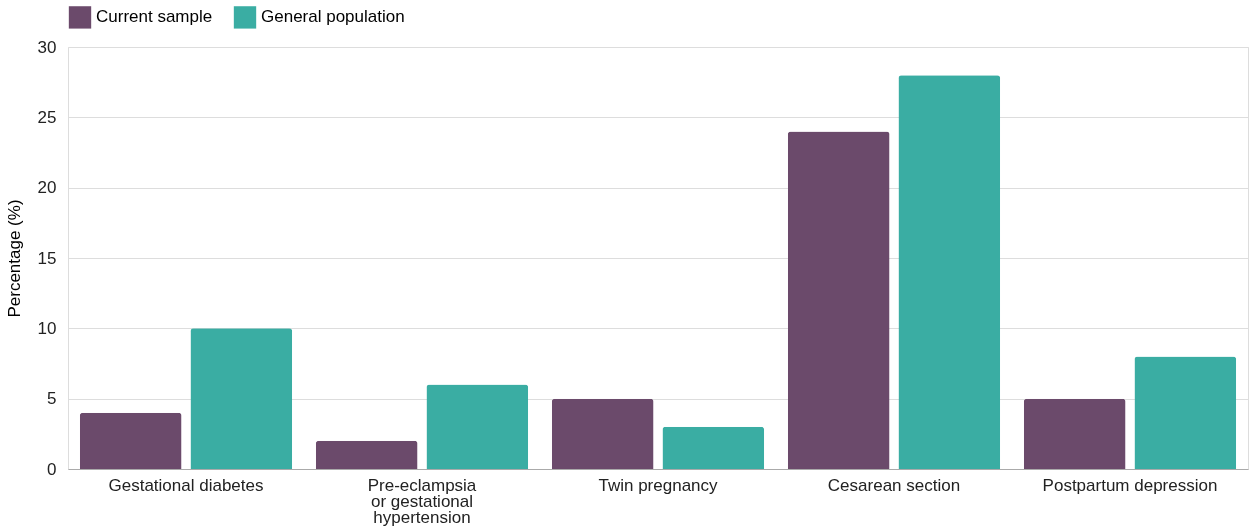  Describe the element at coordinates (1130, 485) in the screenshot. I see `x-tick-label: Postpartum depression` at that location.